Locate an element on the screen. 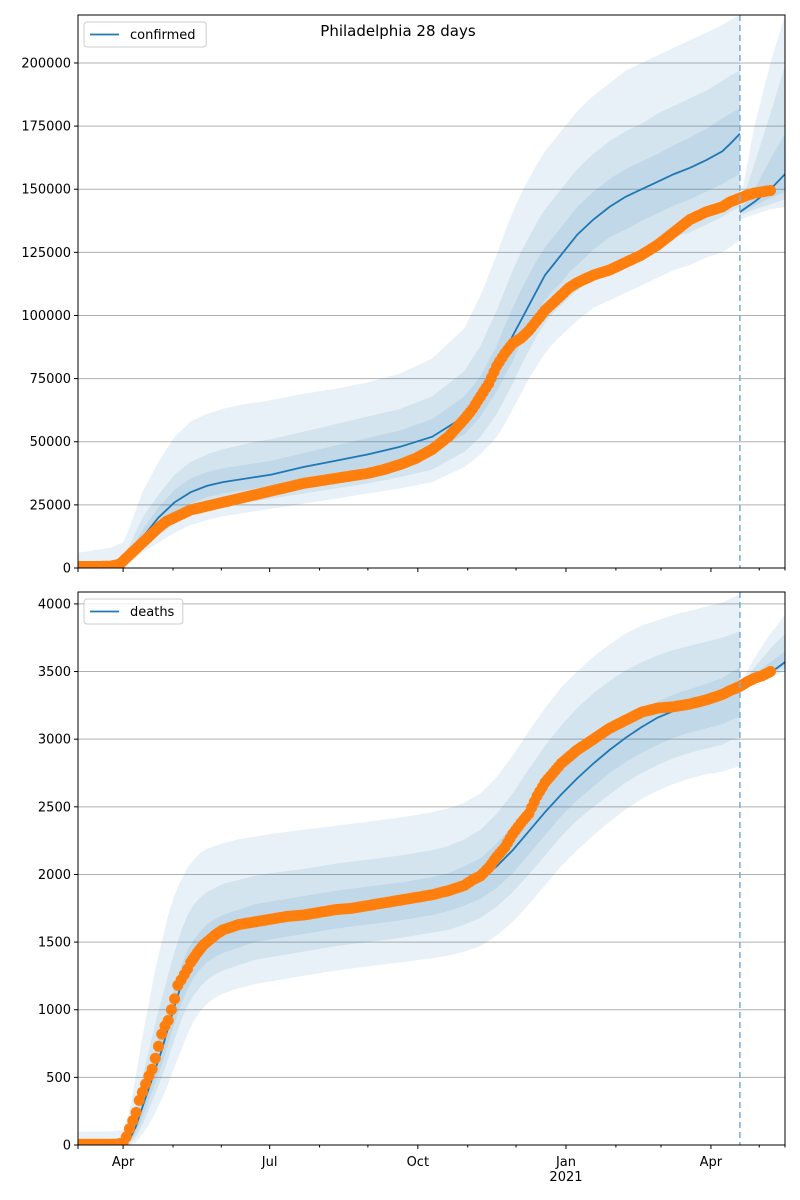 Image resolution: width=800 pixels, height=1200 pixels. y-tick-label: 500 is located at coordinates (58, 1078).